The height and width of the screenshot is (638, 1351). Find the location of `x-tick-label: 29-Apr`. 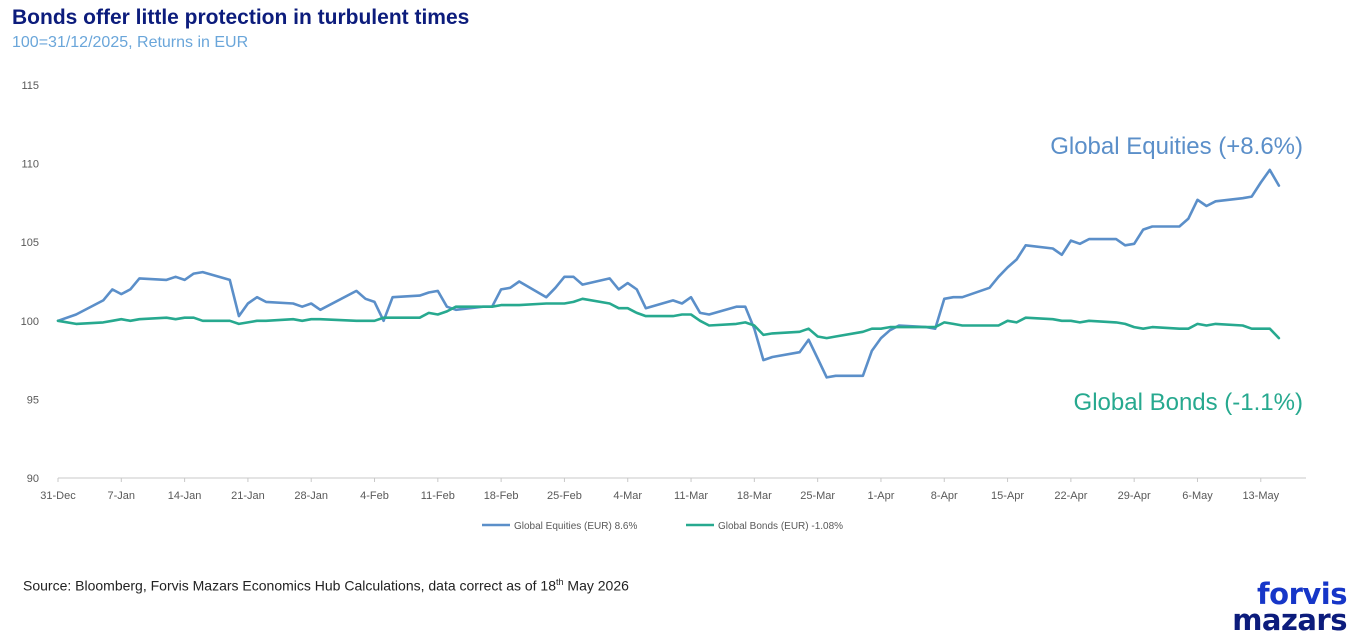

x-tick-label: 29-Apr is located at coordinates (1134, 496).